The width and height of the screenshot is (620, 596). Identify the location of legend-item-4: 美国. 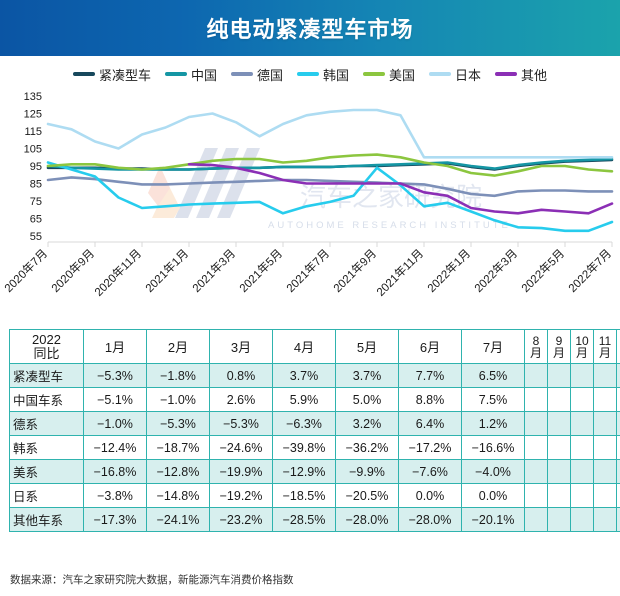
(389, 74).